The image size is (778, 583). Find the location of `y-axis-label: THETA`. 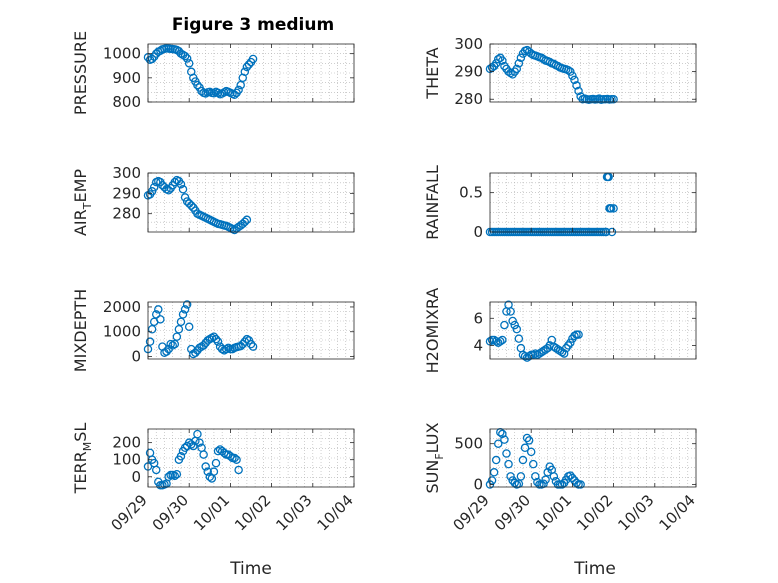

y-axis-label: THETA is located at coordinates (432, 73).